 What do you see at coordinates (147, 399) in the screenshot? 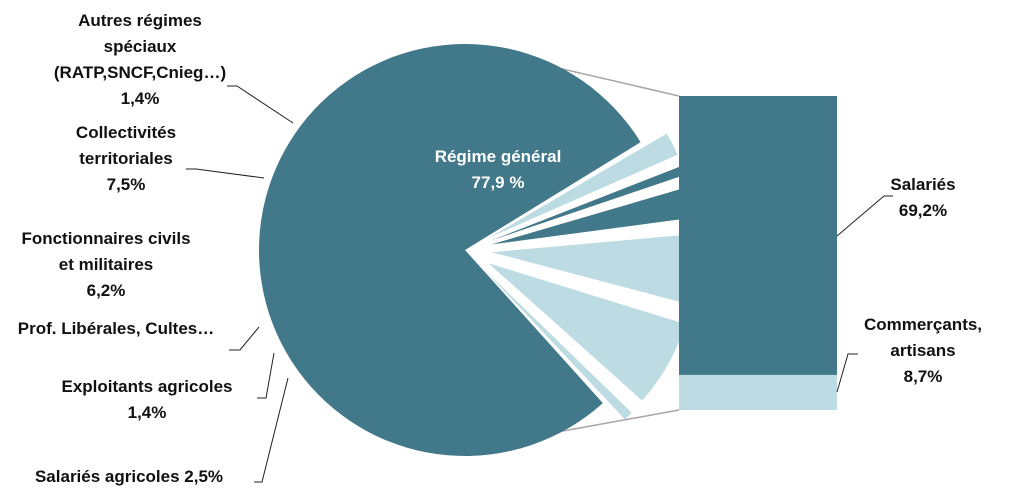
I see `slice-label: Exploitants agricoles 1,4%` at bounding box center [147, 399].